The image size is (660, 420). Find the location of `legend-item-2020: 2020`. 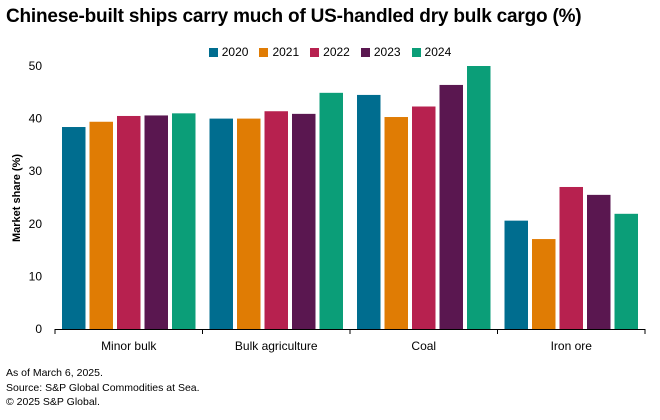

legend-item-2020: 2020 is located at coordinates (228, 52).